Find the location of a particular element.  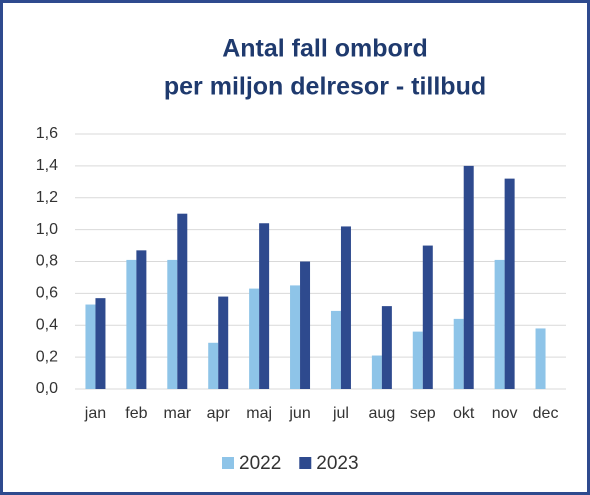

x-tick-label: feb is located at coordinates (136, 413).